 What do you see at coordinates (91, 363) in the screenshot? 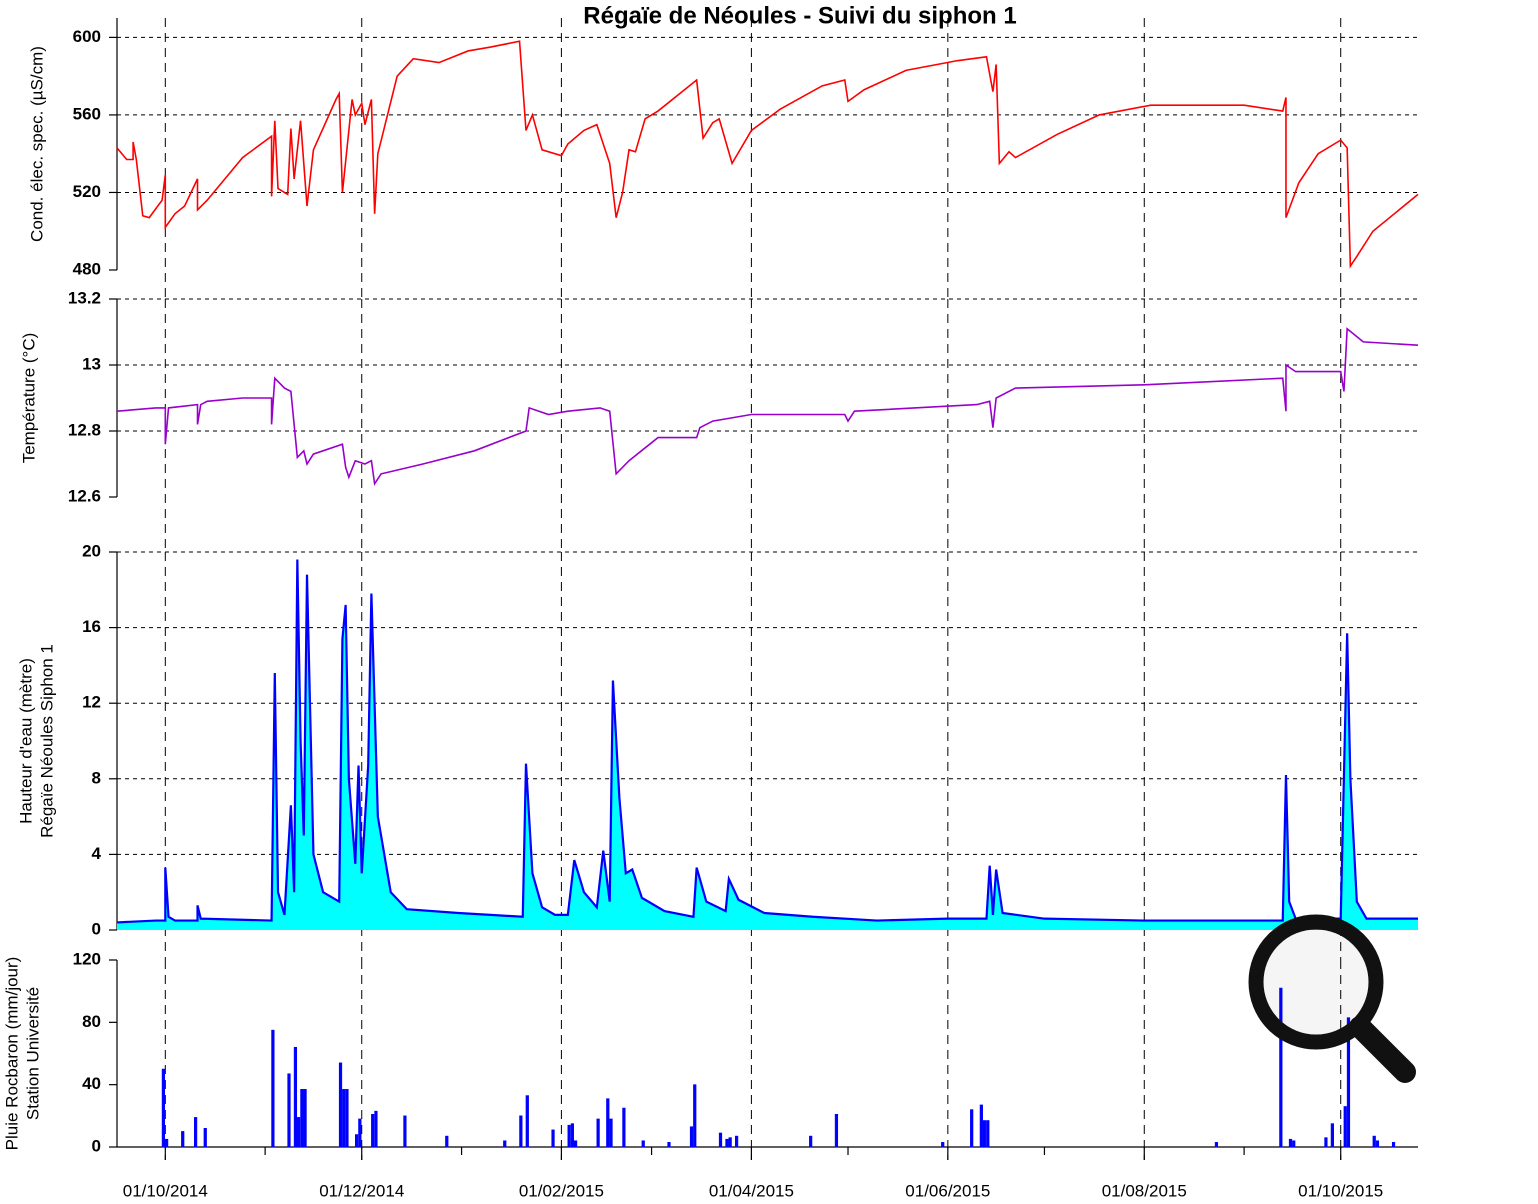
I see `y-tick-label: 13` at bounding box center [91, 363].